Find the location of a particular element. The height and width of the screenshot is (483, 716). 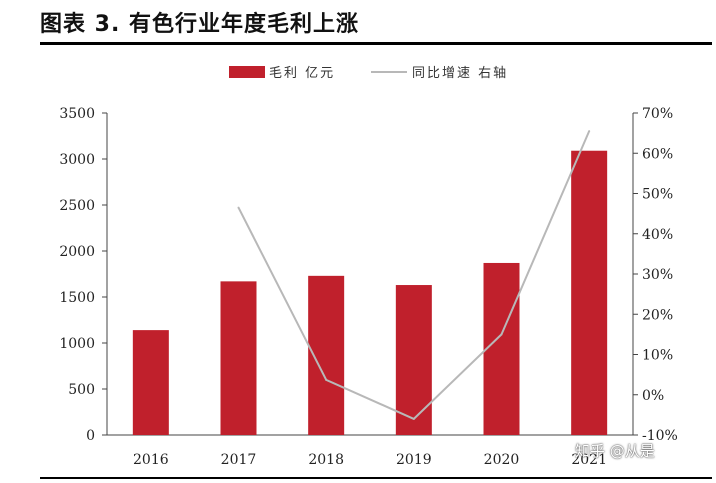

legend-bar-swatch is located at coordinates (247, 72).